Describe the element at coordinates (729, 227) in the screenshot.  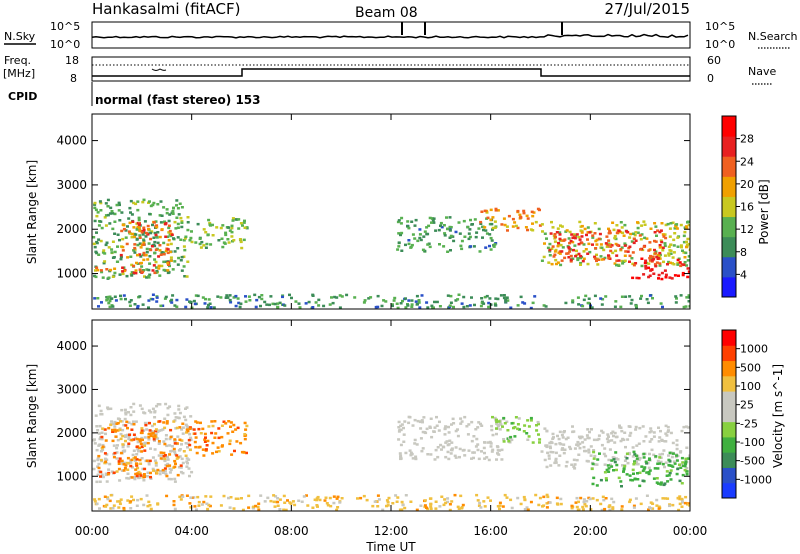
I see `power-colorbar-segment` at that location.